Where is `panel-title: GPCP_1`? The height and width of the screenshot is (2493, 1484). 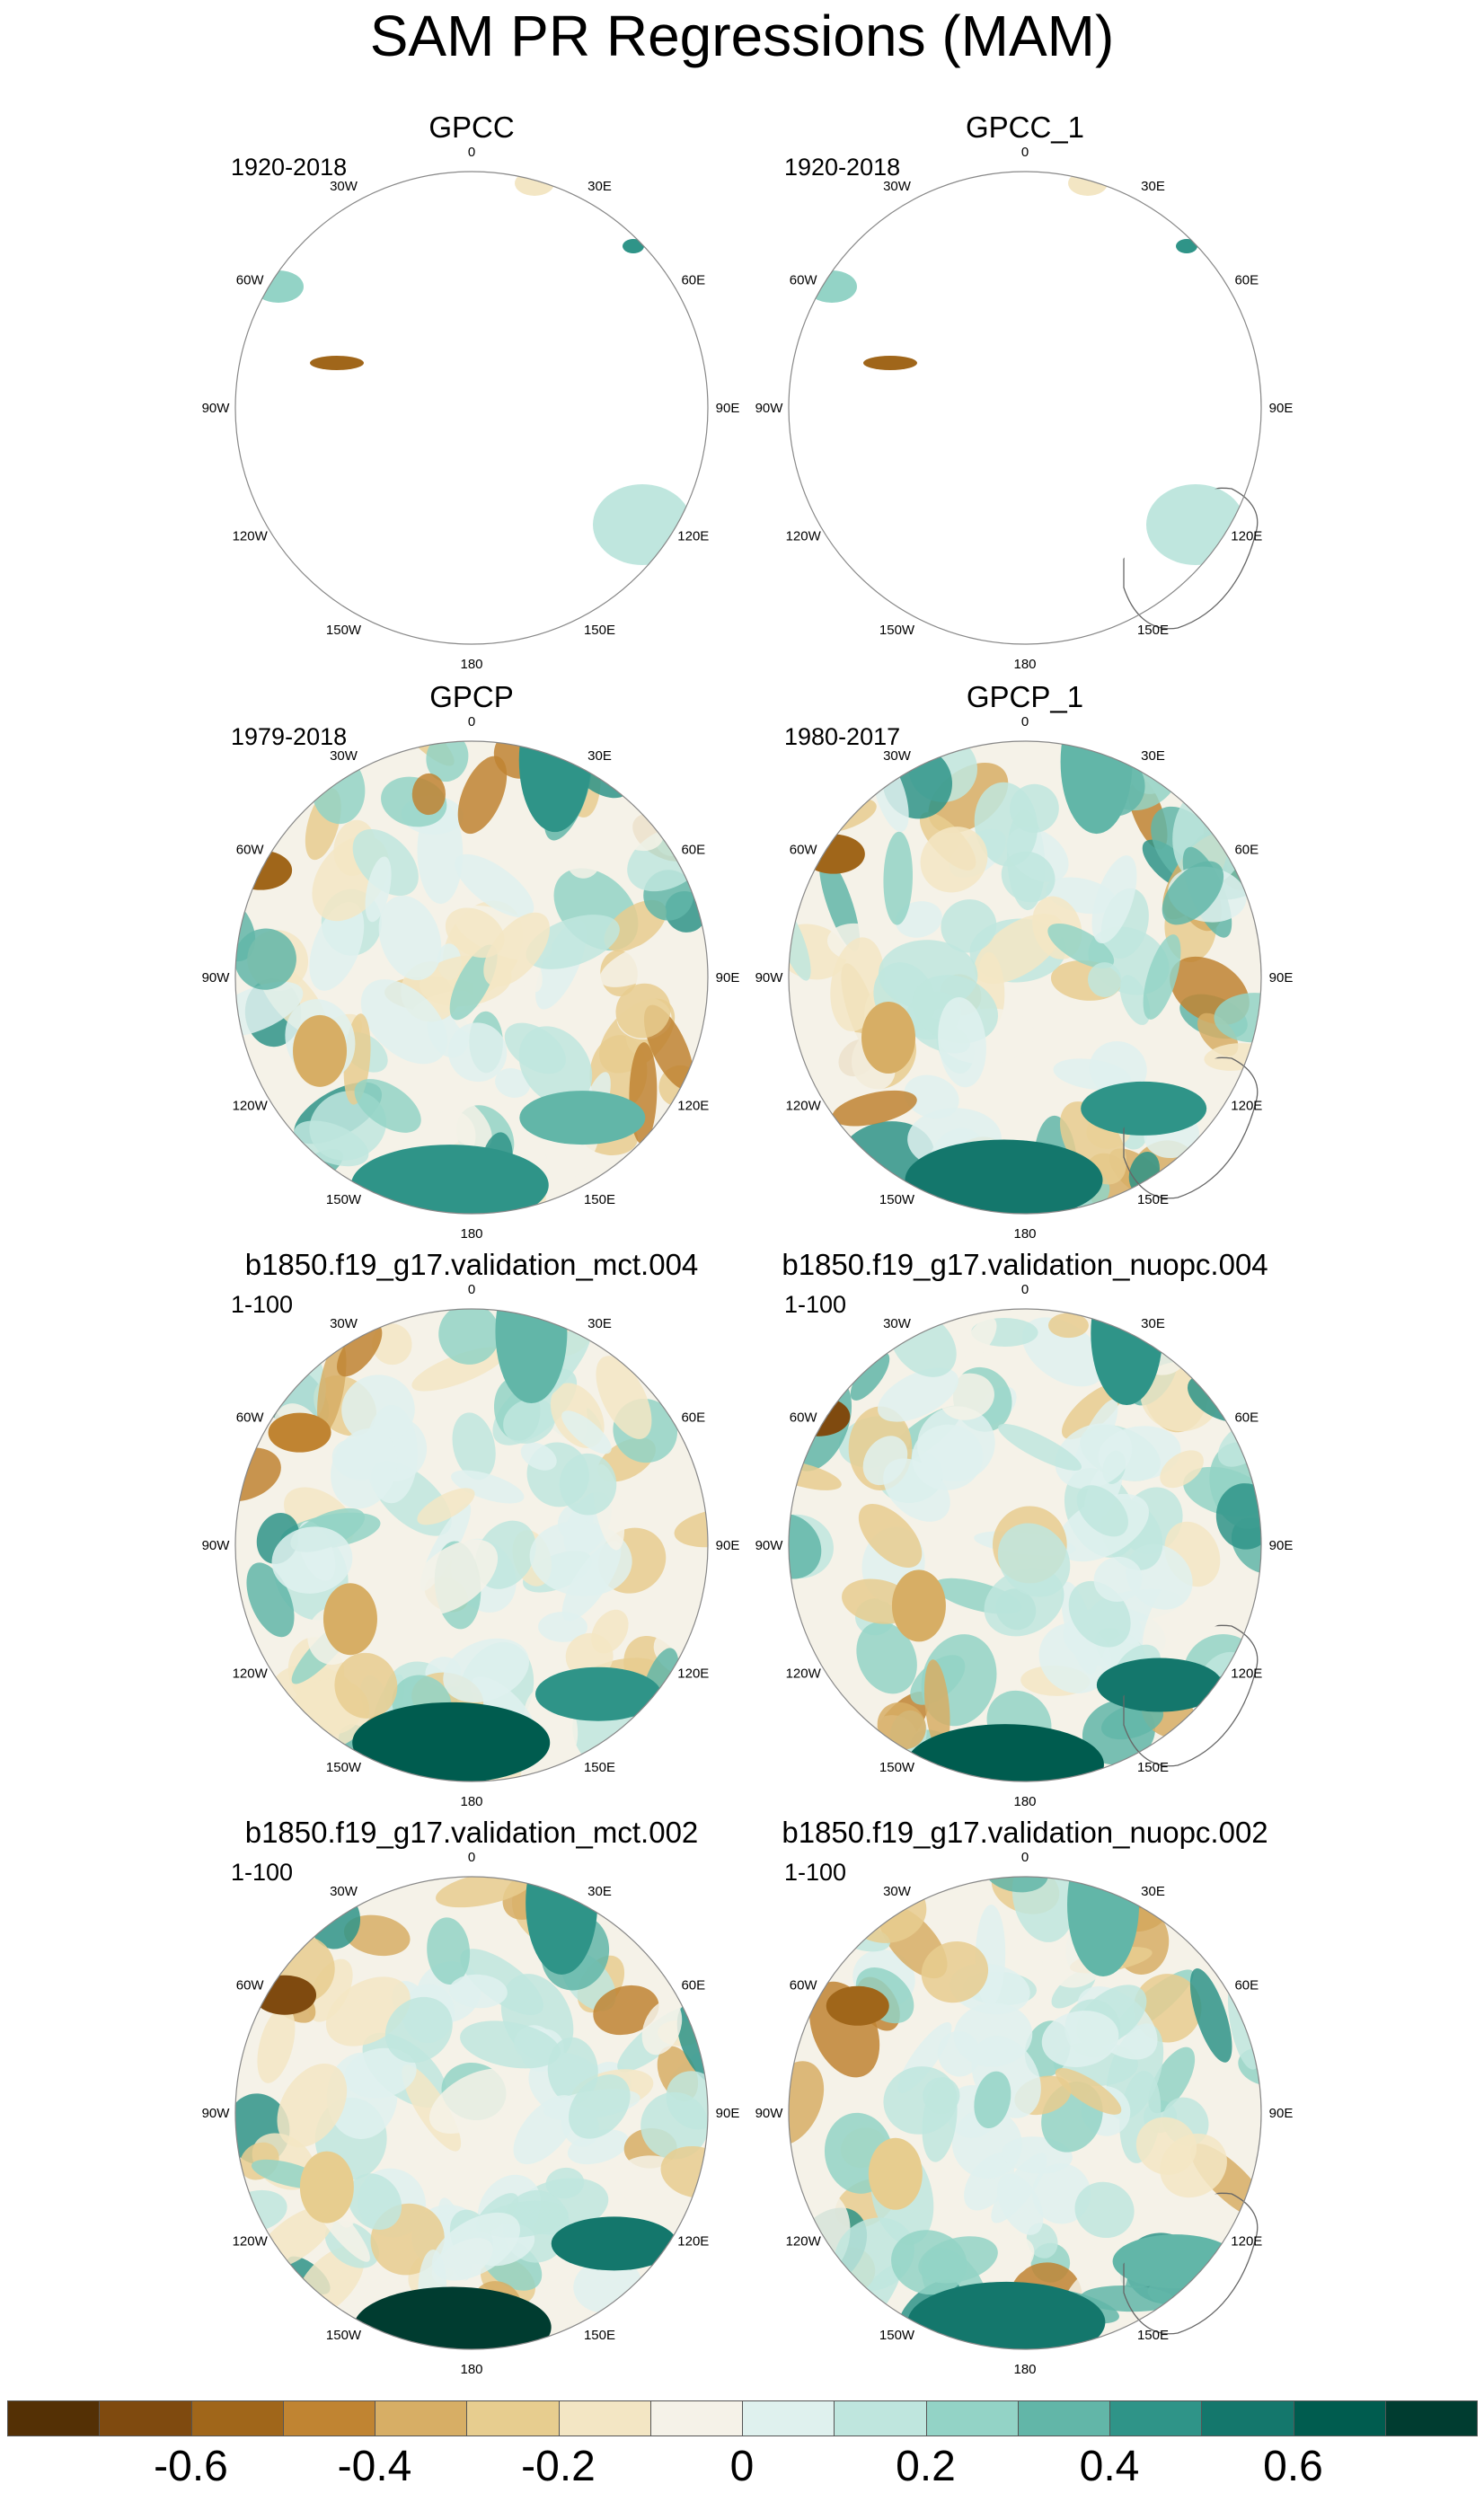
panel-title: GPCP_1 is located at coordinates (1025, 696).